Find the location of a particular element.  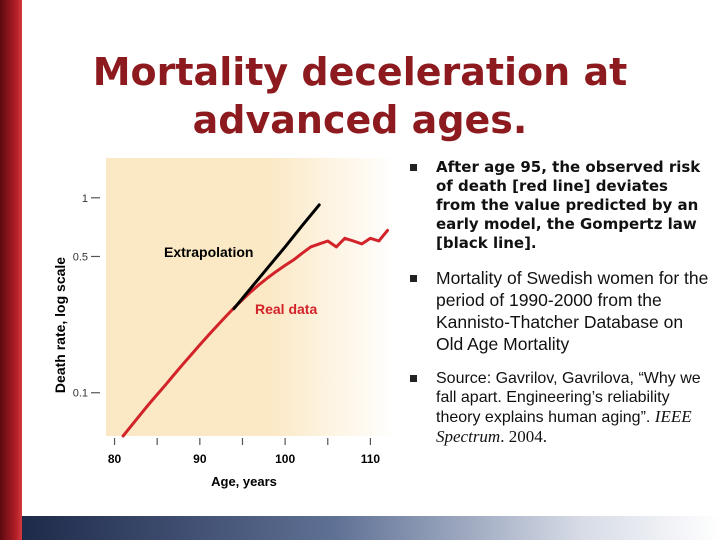

annotation-extrapolation: Extrapolation is located at coordinates (208, 252).